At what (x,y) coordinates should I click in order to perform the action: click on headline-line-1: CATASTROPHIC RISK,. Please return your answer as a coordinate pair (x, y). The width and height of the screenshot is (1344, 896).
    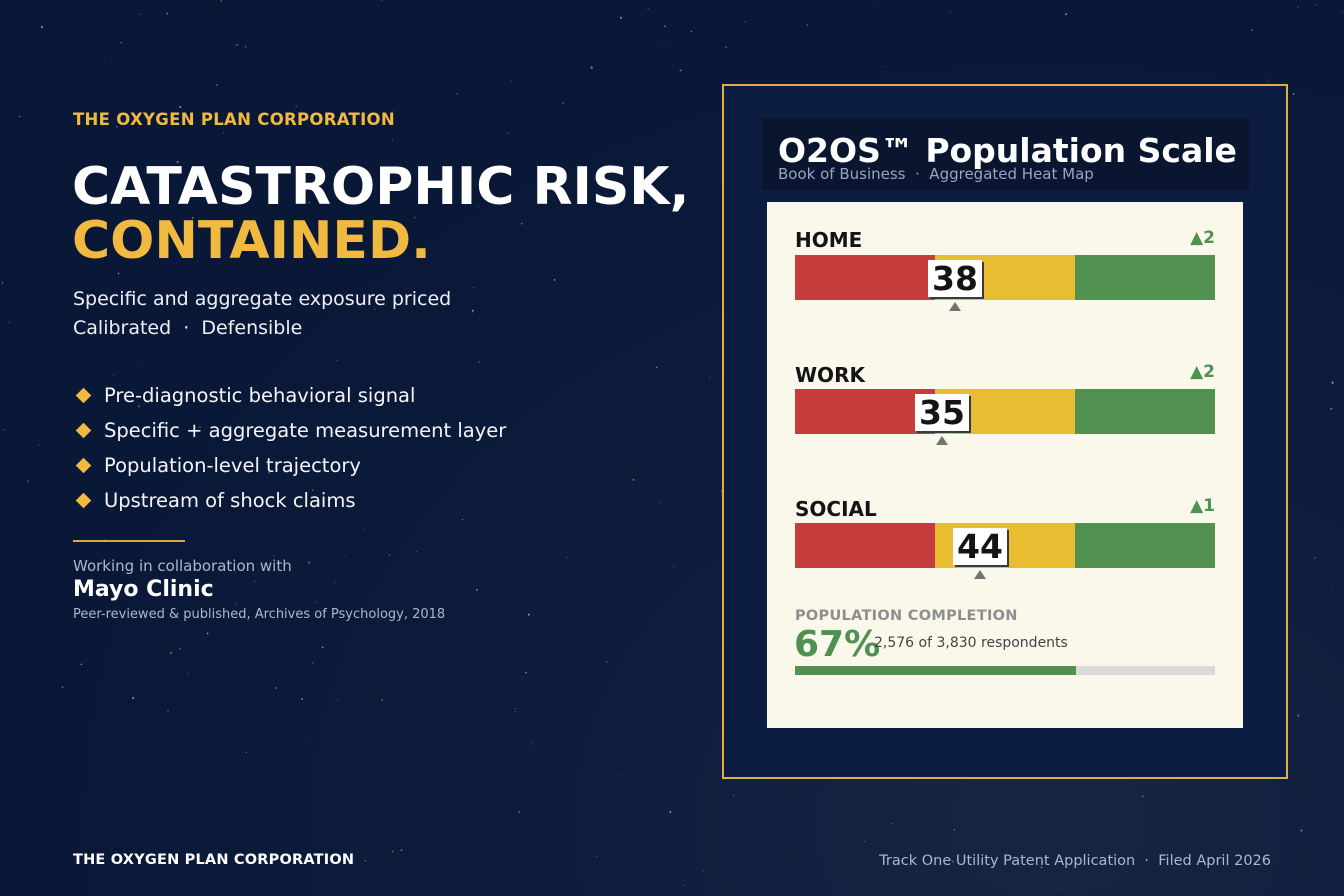
    Looking at the image, I should click on (381, 187).